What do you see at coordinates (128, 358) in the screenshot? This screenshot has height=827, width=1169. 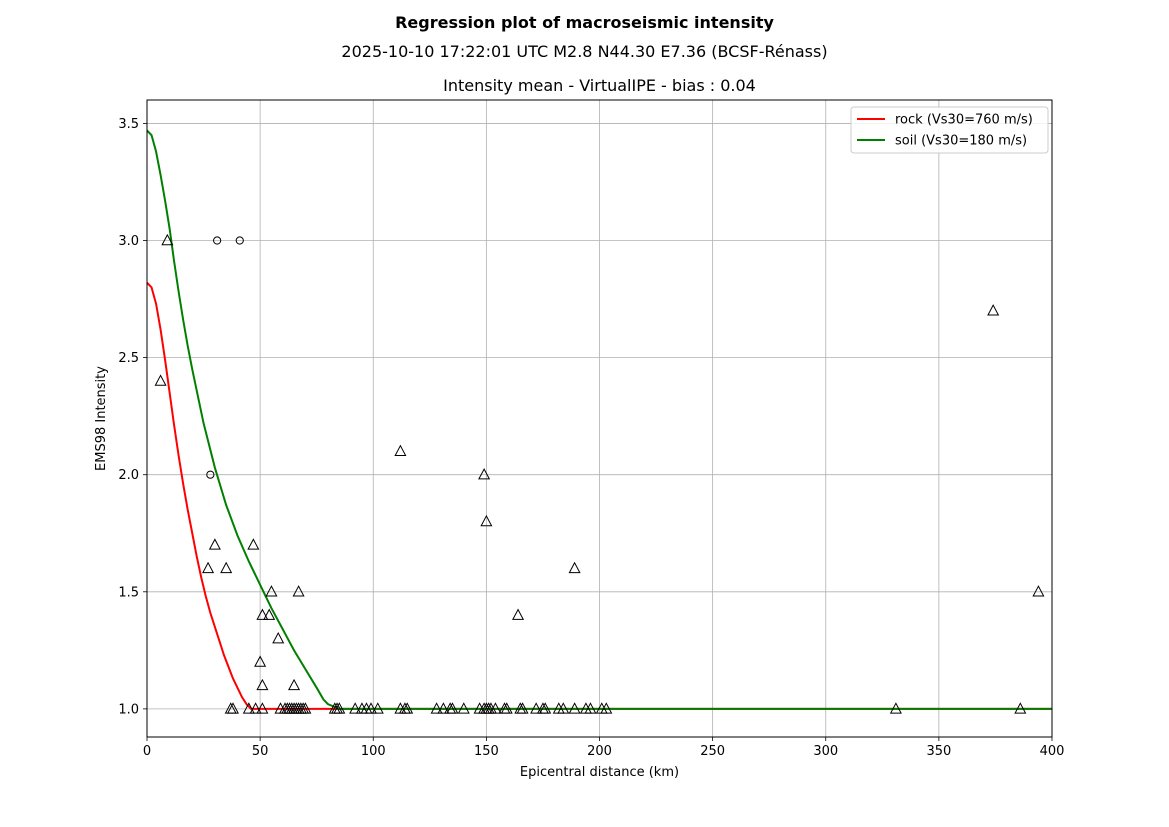 I see `y-tick-label: 2.5` at bounding box center [128, 358].